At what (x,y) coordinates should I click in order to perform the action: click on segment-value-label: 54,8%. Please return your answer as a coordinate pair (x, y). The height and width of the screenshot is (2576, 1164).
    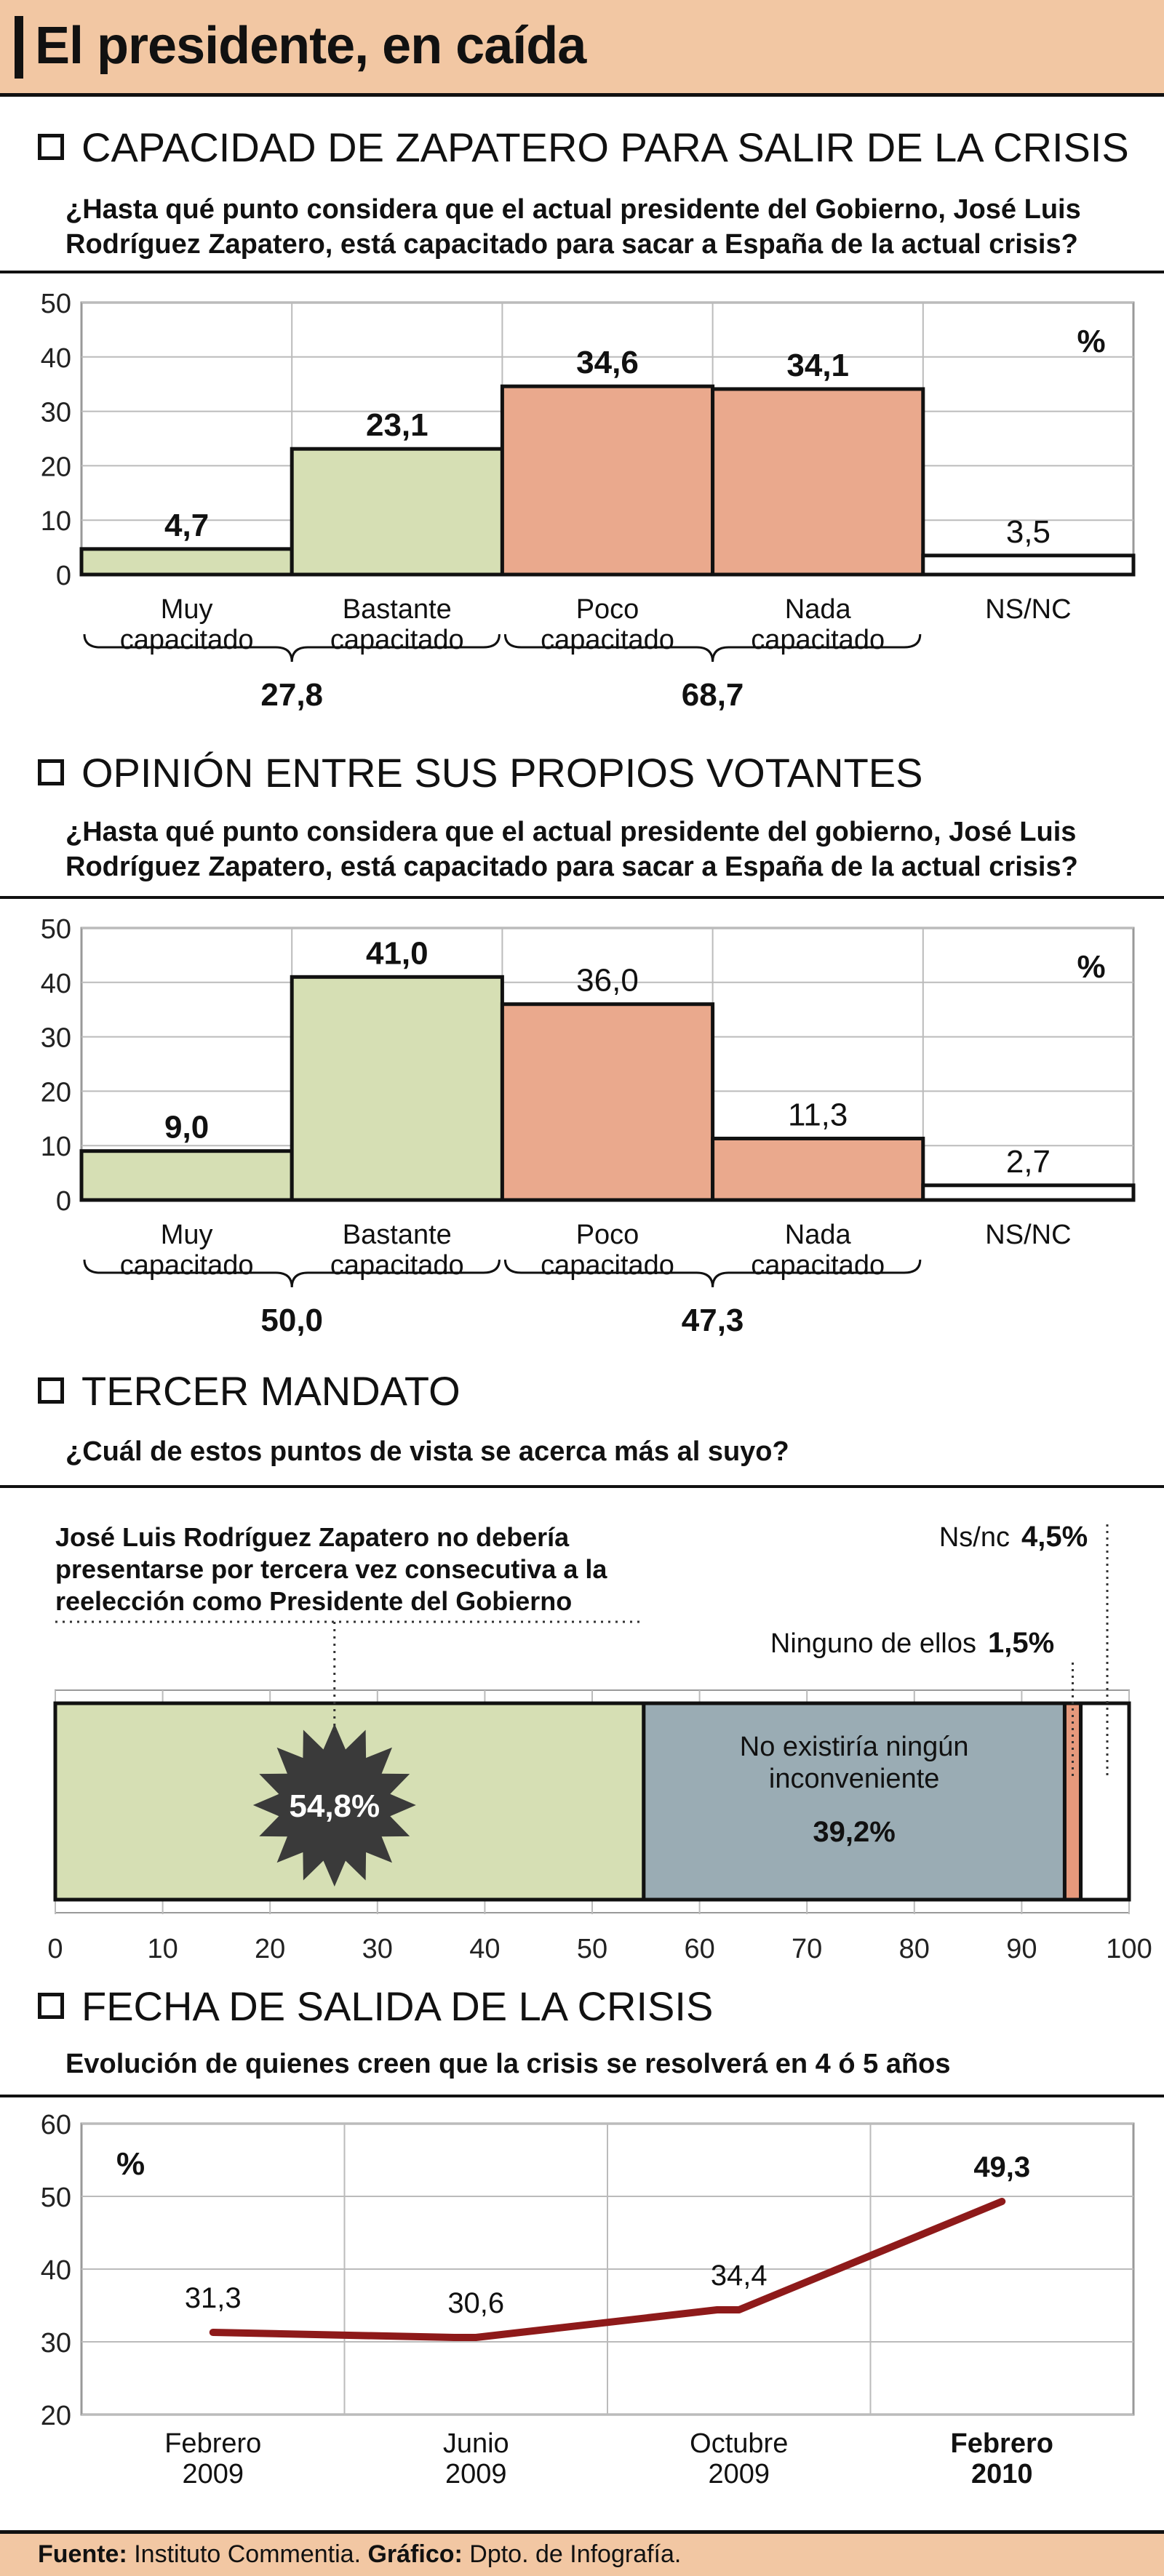
    Looking at the image, I should click on (334, 1806).